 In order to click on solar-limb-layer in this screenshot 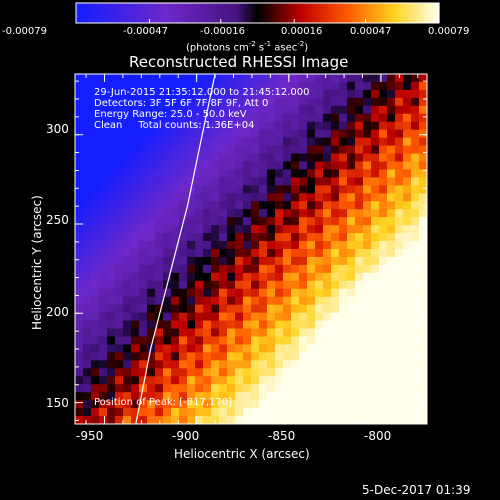, I will do `click(175, 249)`.